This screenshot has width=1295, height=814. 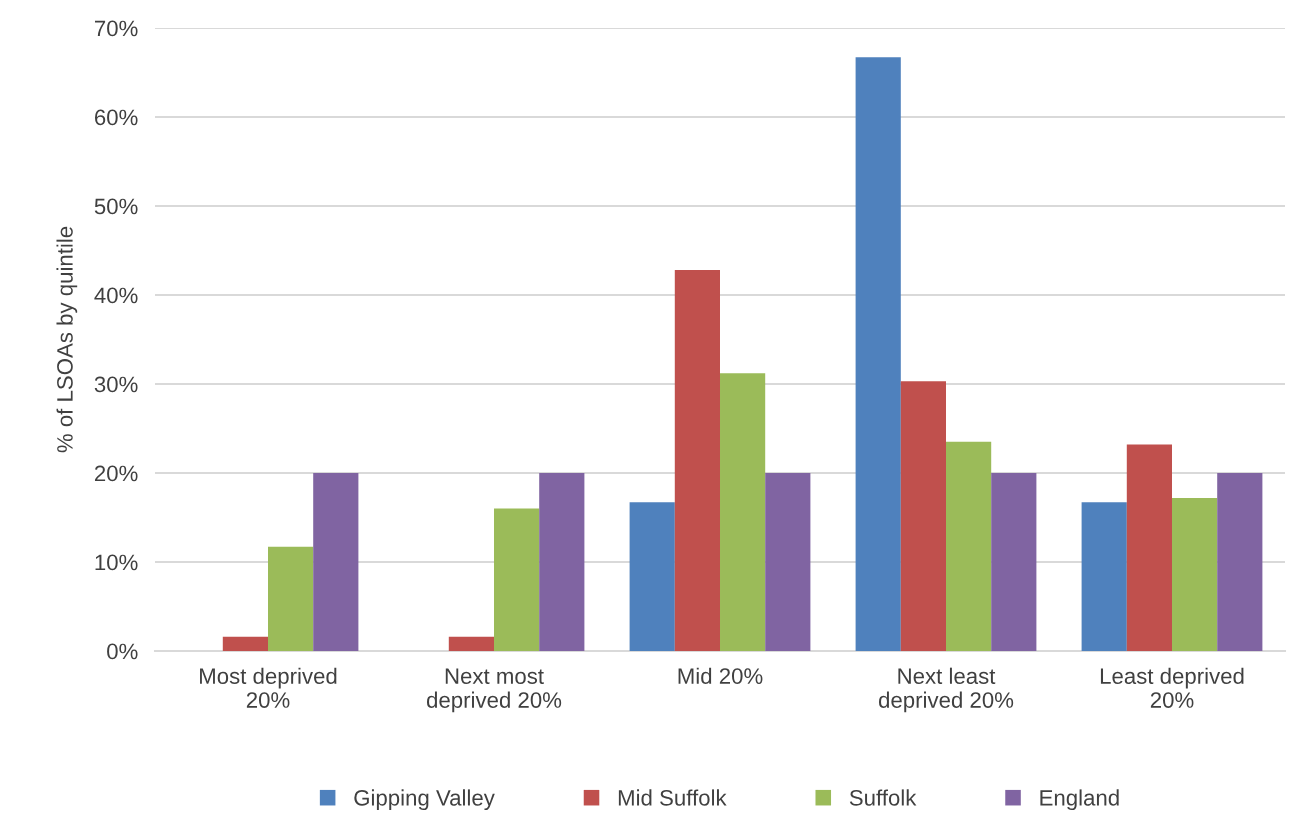 I want to click on legend-label: Suffolk, so click(x=883, y=797).